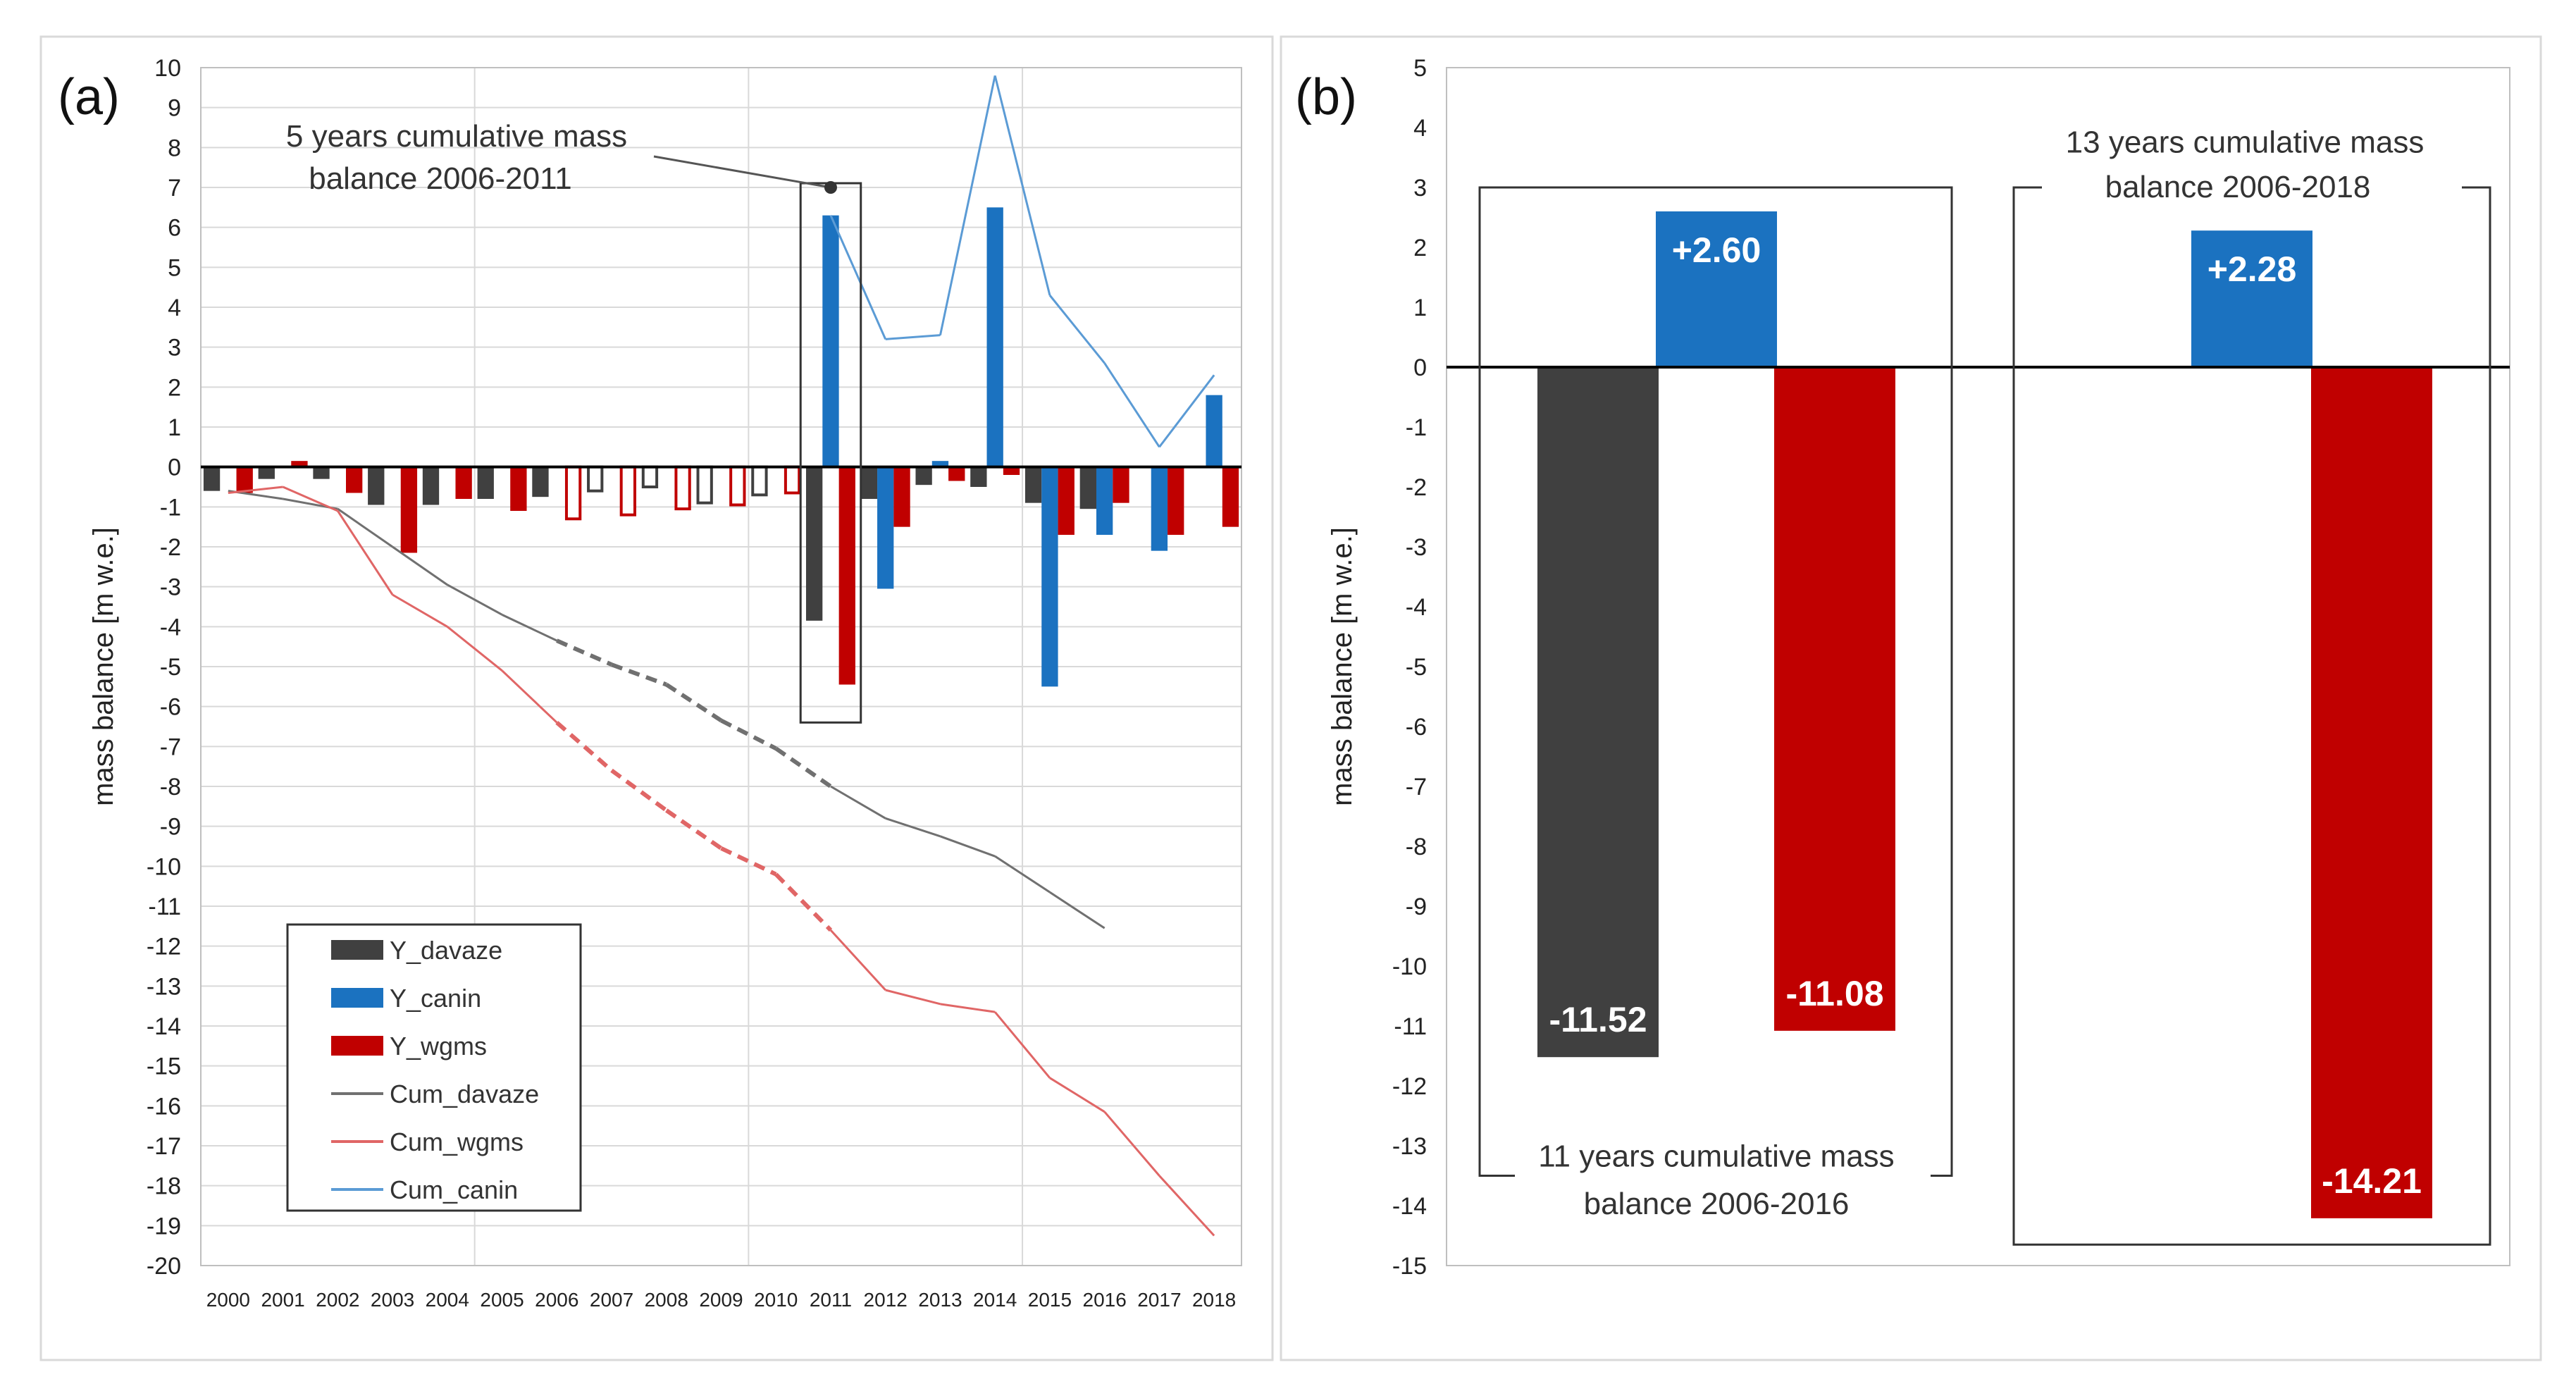 Image resolution: width=2576 pixels, height=1391 pixels. What do you see at coordinates (174, 108) in the screenshot?
I see `y-tick-label: 9` at bounding box center [174, 108].